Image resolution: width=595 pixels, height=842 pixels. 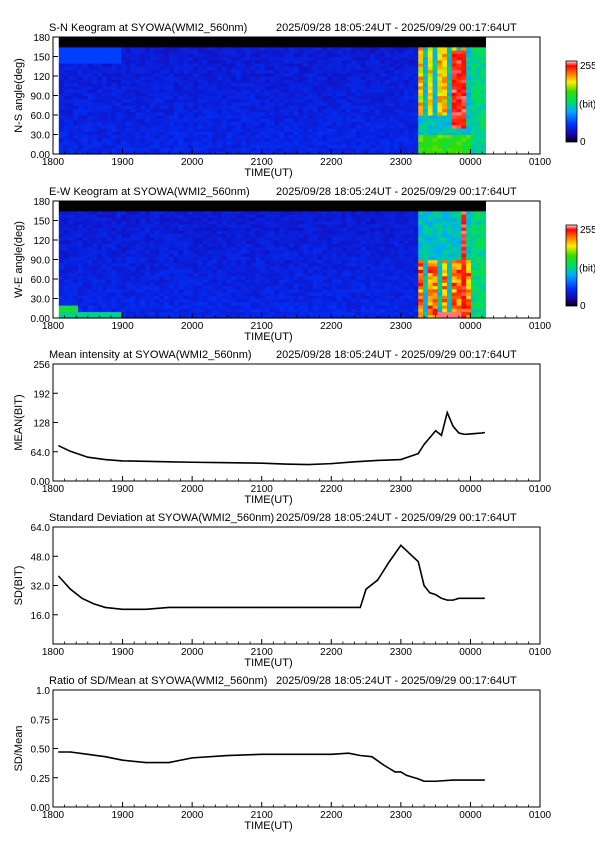 I want to click on y-tick-label: 1.0, so click(x=43, y=691).